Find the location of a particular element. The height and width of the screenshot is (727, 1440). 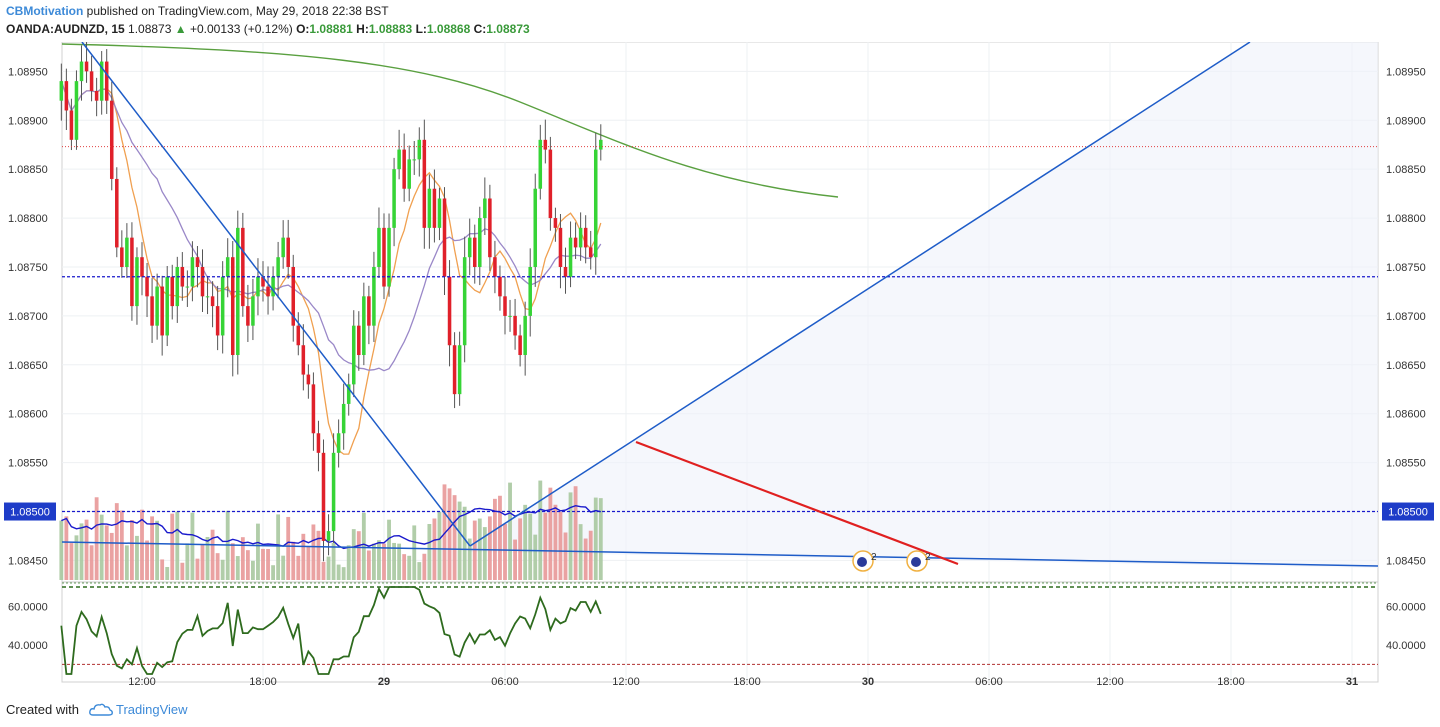

x-tick: 29 is located at coordinates (384, 682).